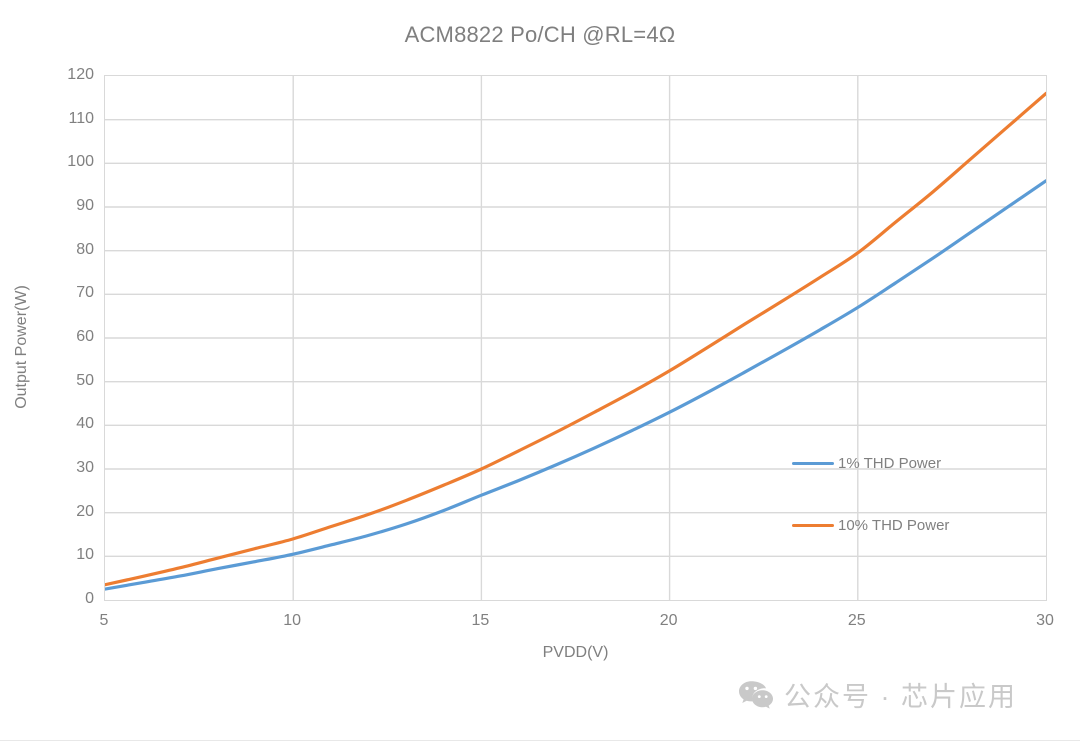  Describe the element at coordinates (890, 463) in the screenshot. I see `legend-label-1-thd: 1% THD Power` at that location.